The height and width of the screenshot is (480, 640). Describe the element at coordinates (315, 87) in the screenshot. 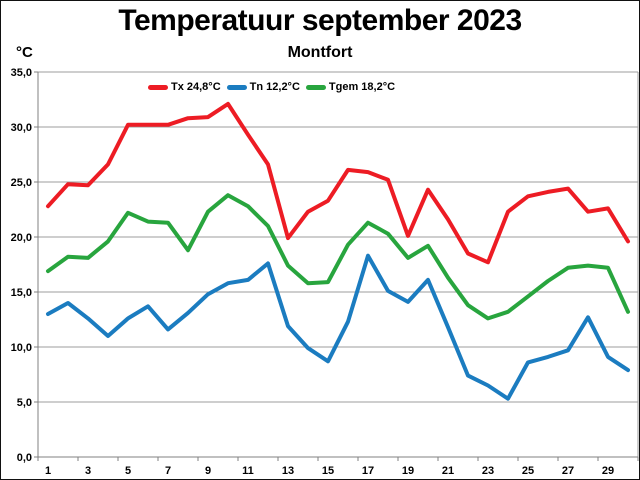

I see `tgem-line-swatch-icon` at that location.